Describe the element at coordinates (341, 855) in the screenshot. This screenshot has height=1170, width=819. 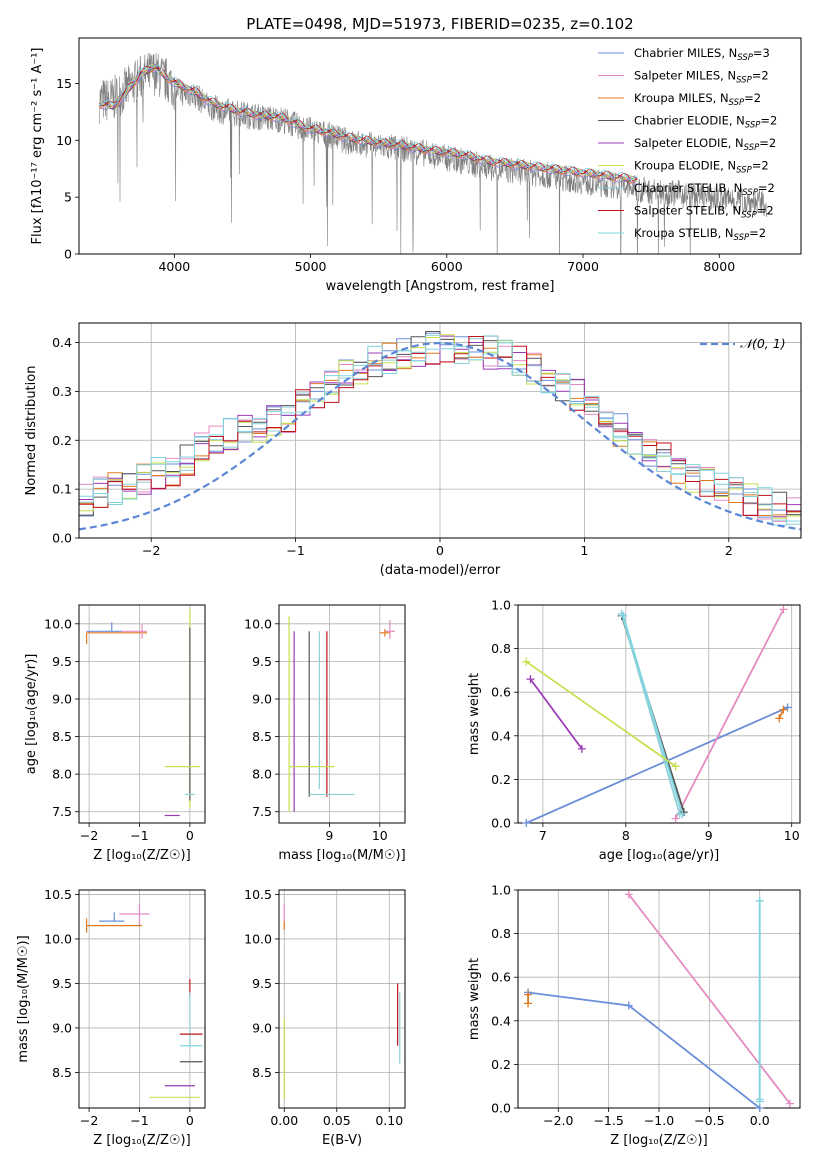
I see `x-axis-label: mass [log₁₀(M/M☉)]` at that location.